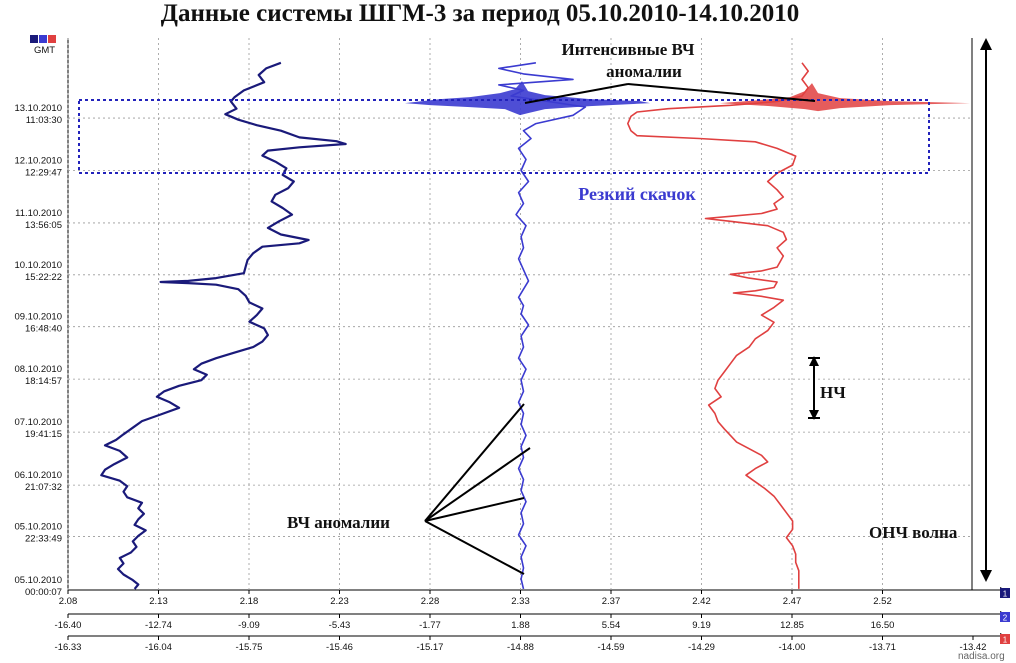 This screenshot has height=663, width=1016. What do you see at coordinates (43, 277) in the screenshot?
I see `y-tick-time: 15:22:22` at bounding box center [43, 277].